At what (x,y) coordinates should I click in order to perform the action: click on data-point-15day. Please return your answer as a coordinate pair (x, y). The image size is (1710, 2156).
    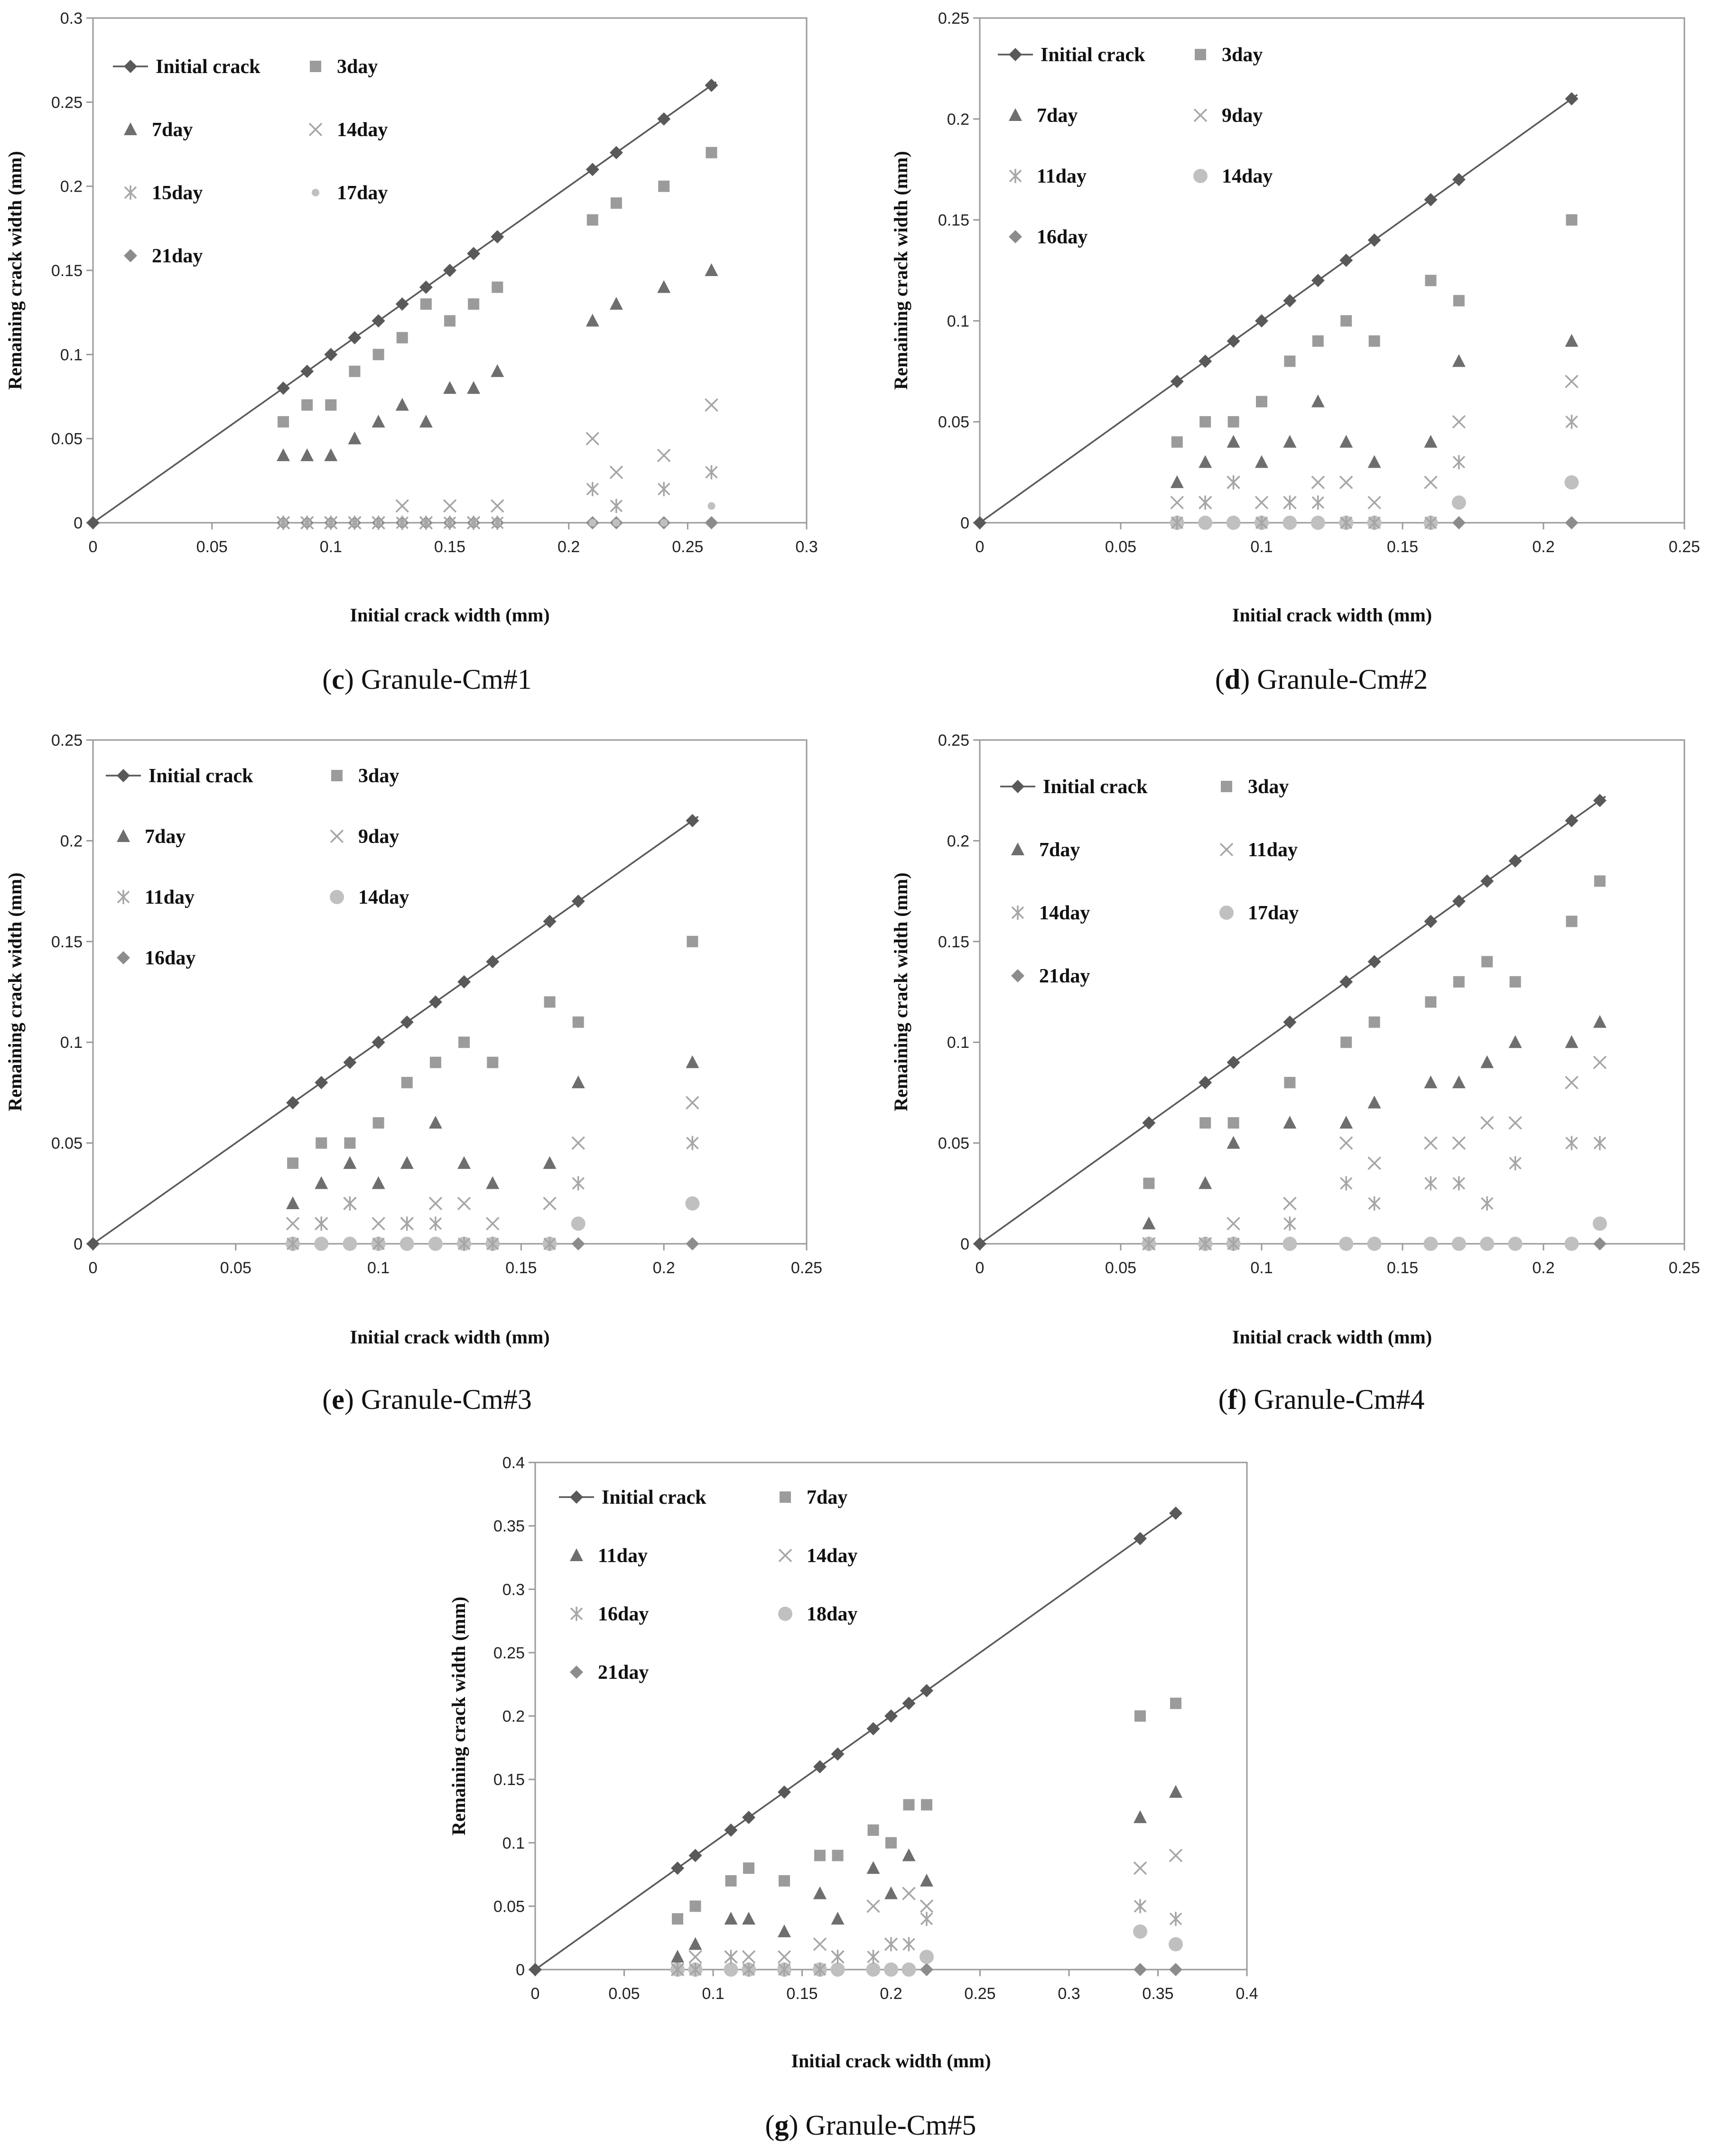
    Looking at the image, I should click on (497, 523).